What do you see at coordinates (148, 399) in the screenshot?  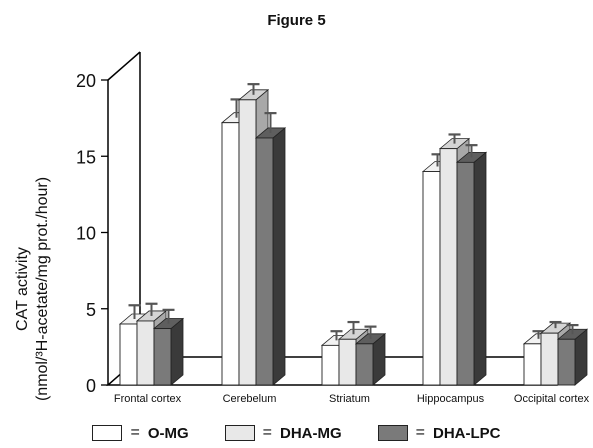 I see `x-tick-label: Frontal cortex` at bounding box center [148, 399].